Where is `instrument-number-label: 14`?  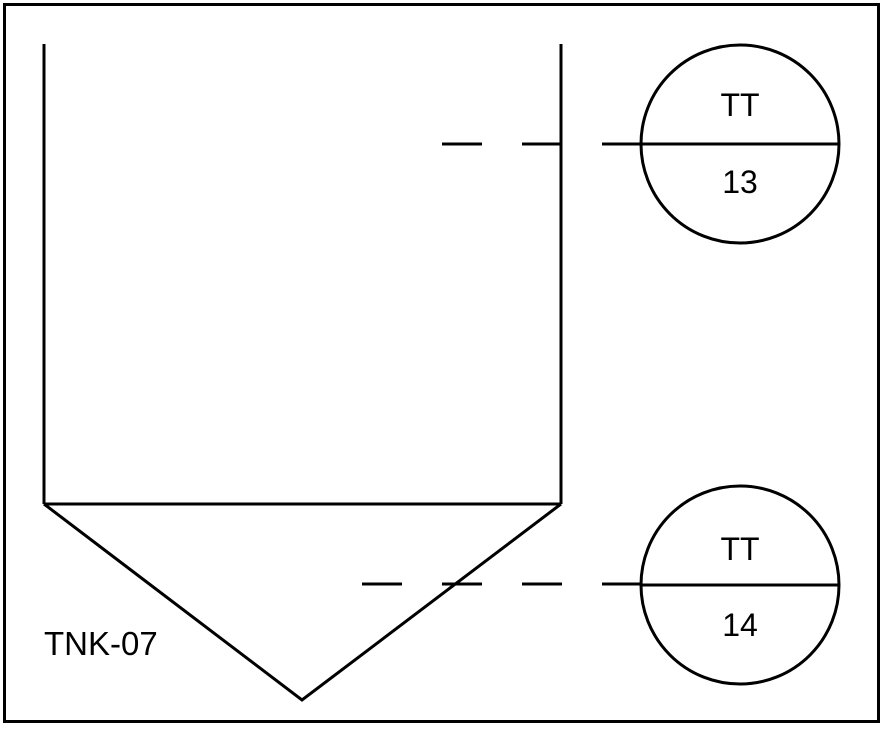
instrument-number-label: 14 is located at coordinates (740, 625).